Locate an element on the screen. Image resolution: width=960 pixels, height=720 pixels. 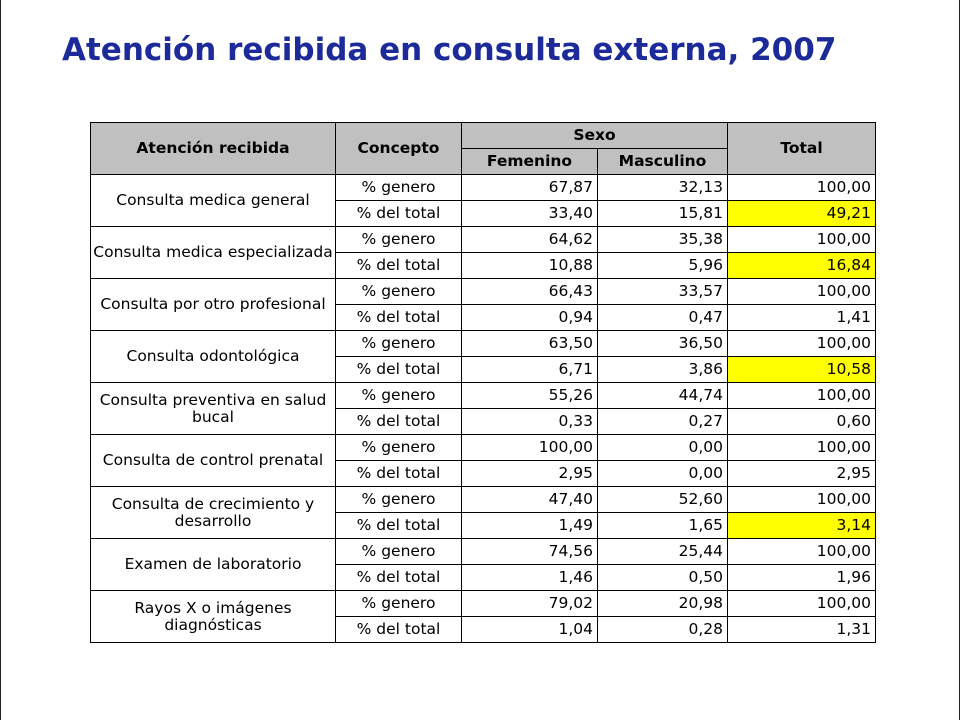
header-femenino: Femenino is located at coordinates (529, 161).